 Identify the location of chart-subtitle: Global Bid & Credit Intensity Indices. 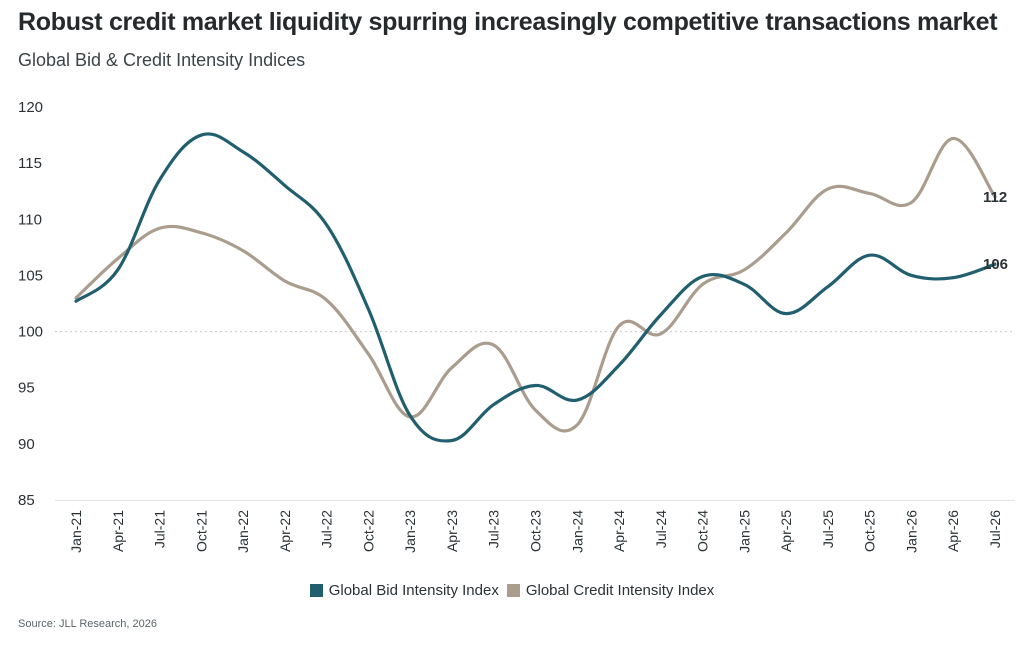
(162, 60).